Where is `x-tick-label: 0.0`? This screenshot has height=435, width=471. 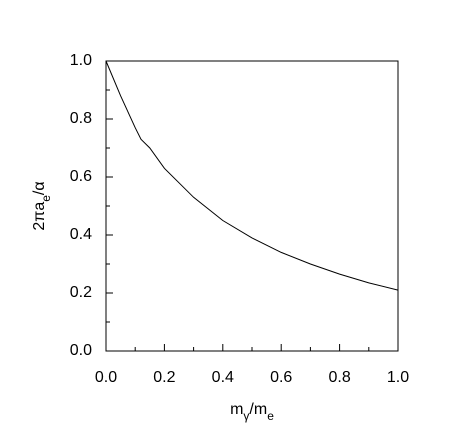
x-tick-label: 0.0 is located at coordinates (106, 377).